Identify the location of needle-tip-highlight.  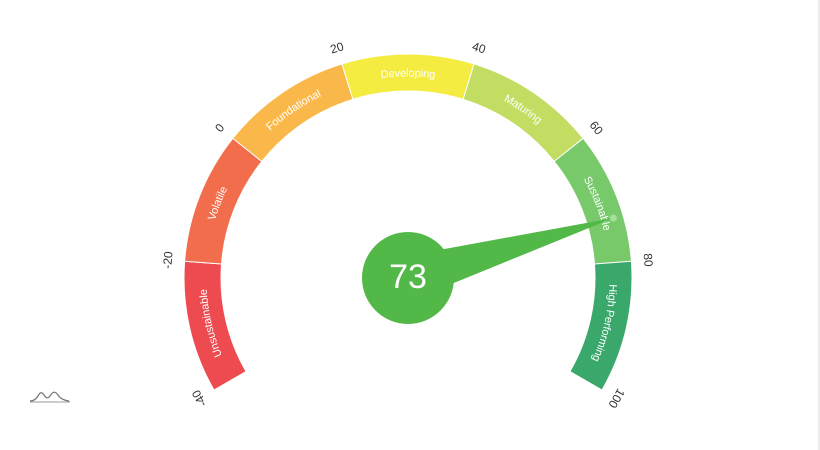
(613, 218).